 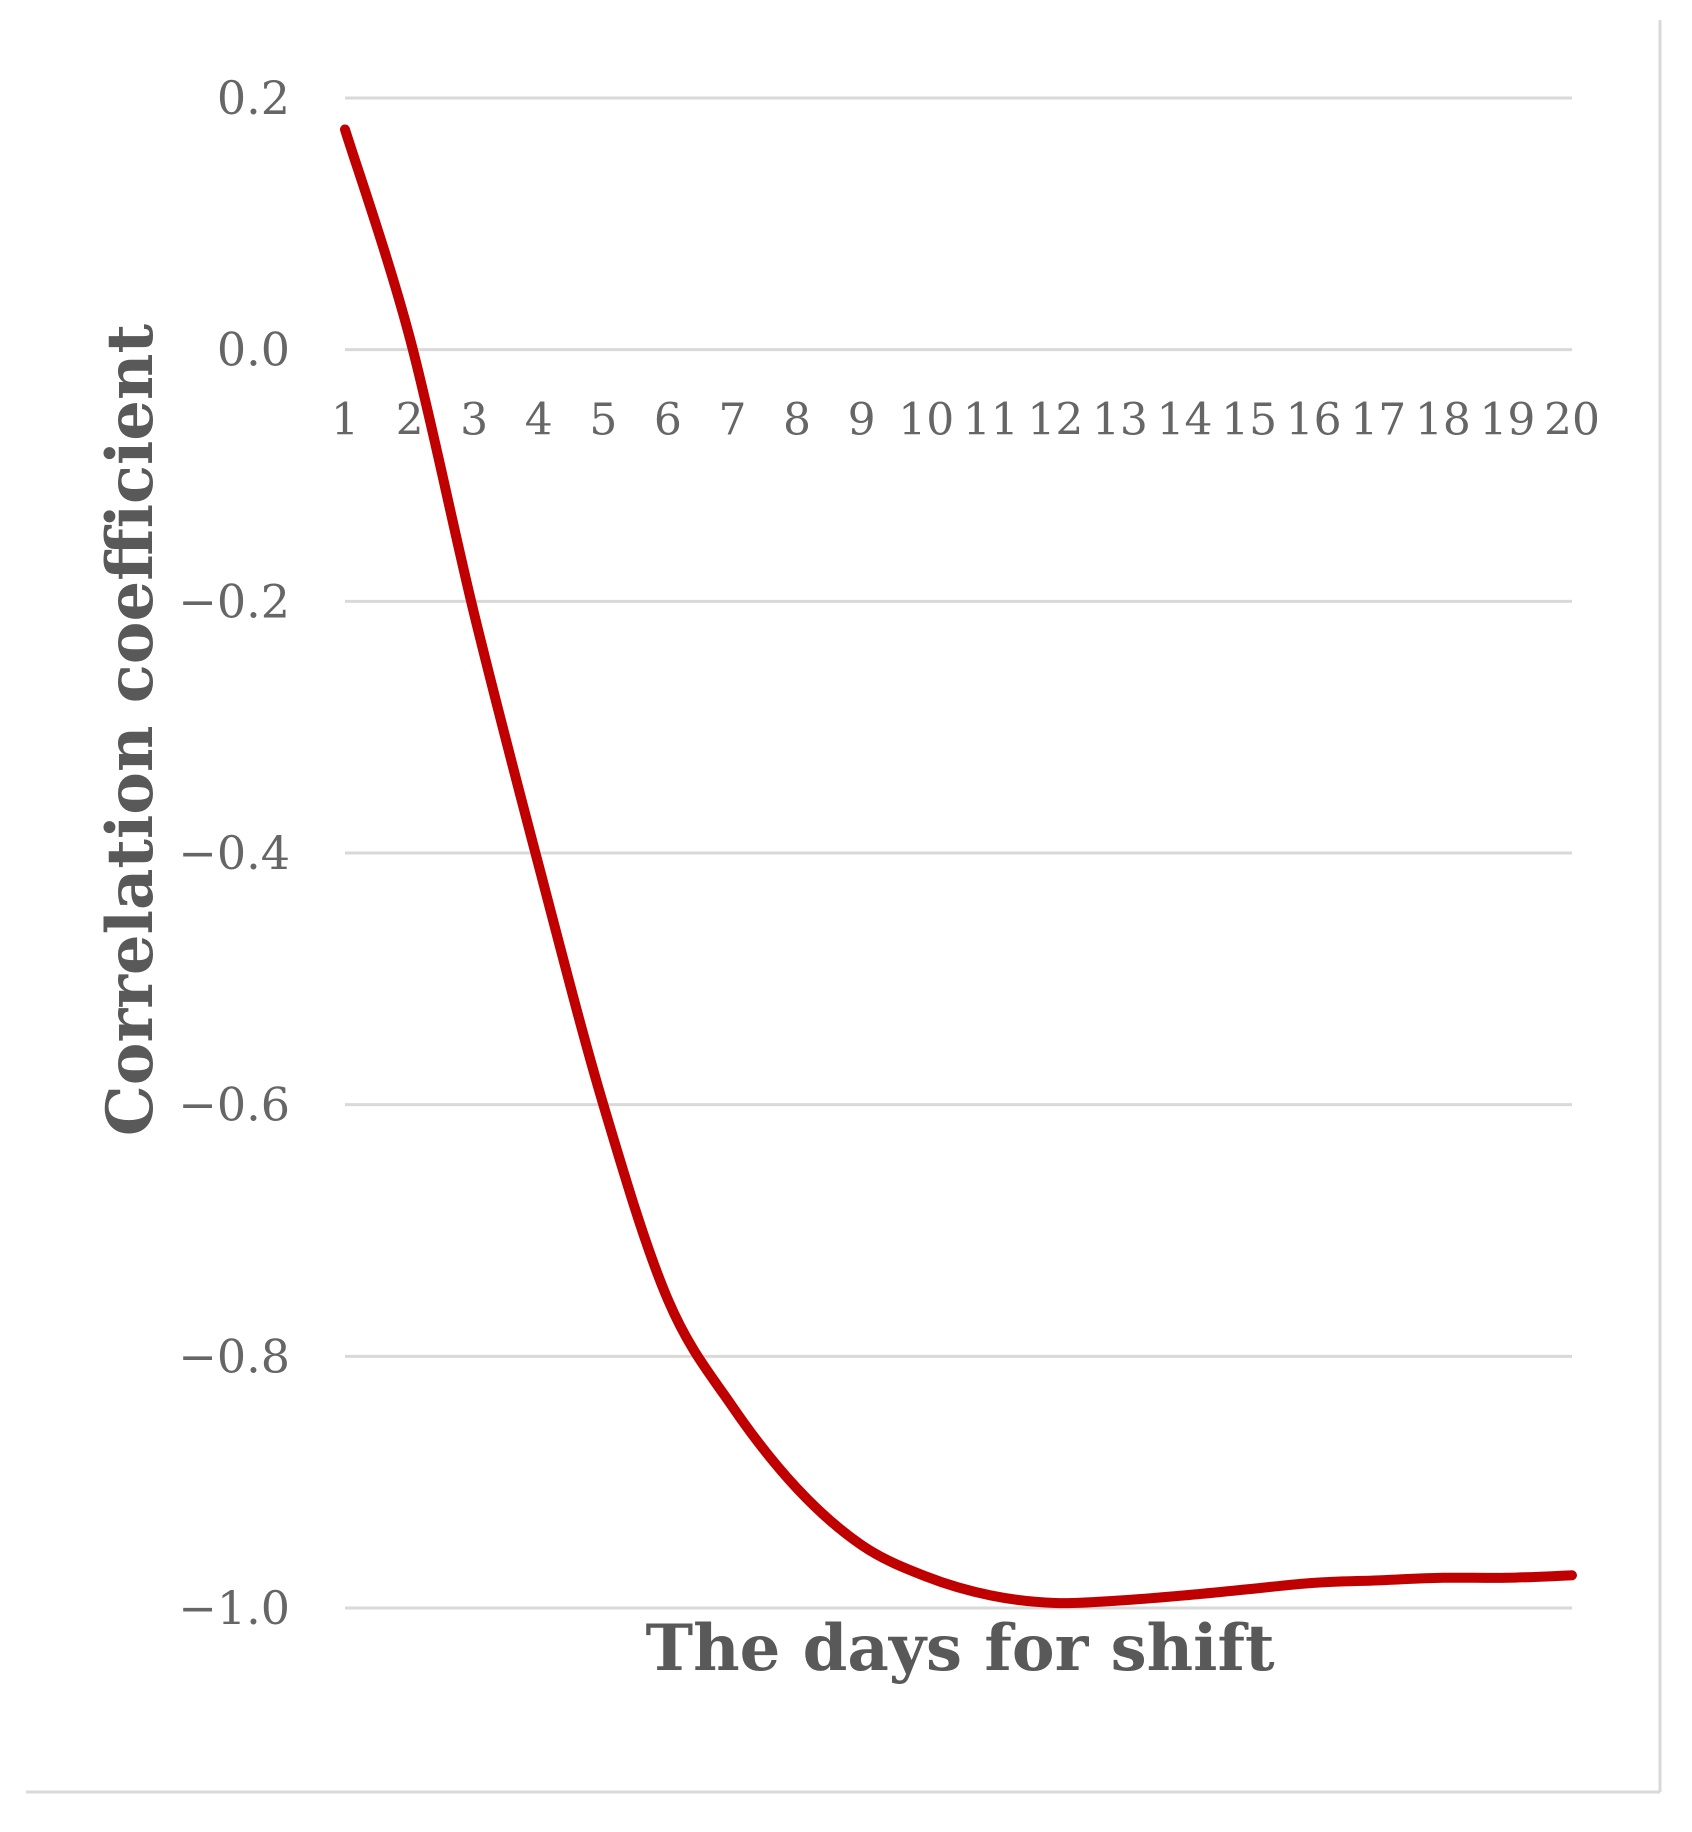 What do you see at coordinates (234, 601) in the screenshot?
I see `y-tick-label: −0.2` at bounding box center [234, 601].